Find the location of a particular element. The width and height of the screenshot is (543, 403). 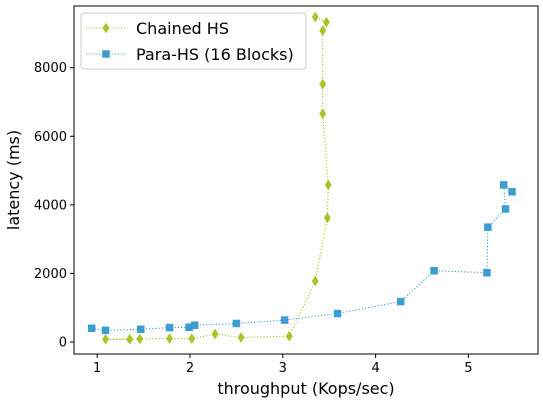

x-axis-label: throughput (Kops/sec) is located at coordinates (305, 388).